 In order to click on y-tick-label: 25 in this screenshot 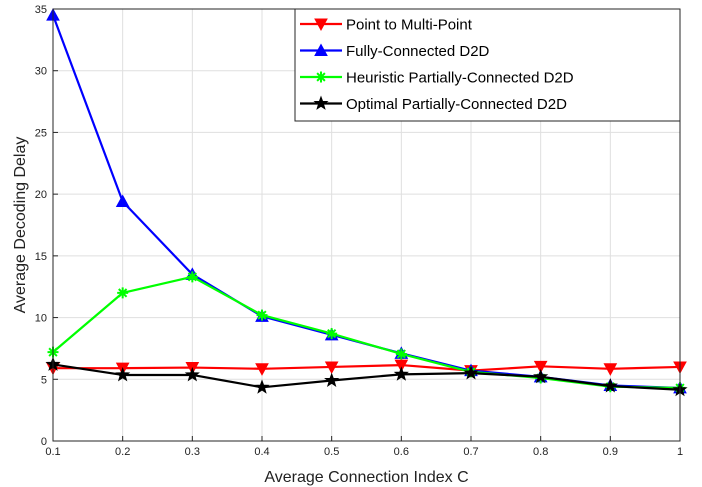, I will do `click(41, 133)`.